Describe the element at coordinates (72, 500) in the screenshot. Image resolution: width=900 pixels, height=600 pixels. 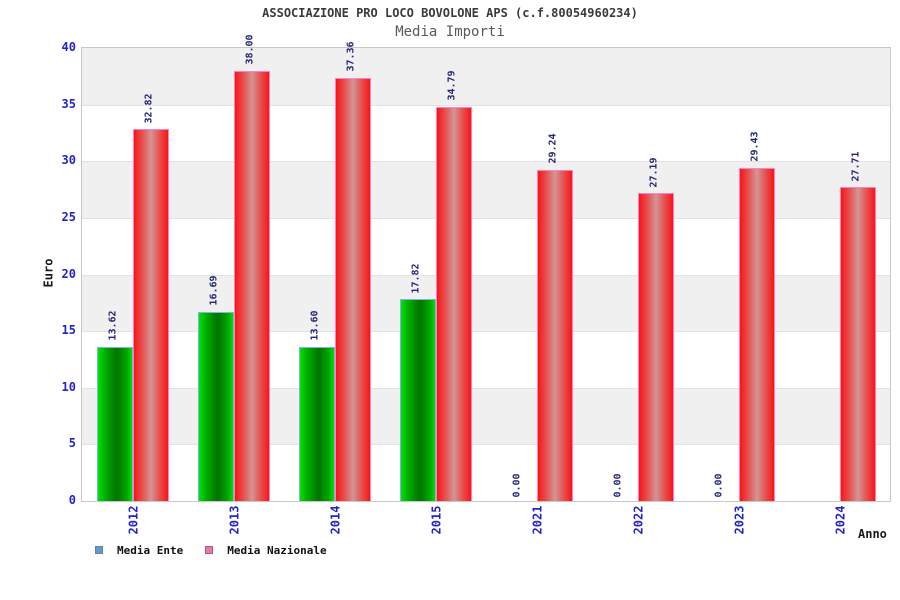
I see `y-axis-tick-label: 0` at that location.